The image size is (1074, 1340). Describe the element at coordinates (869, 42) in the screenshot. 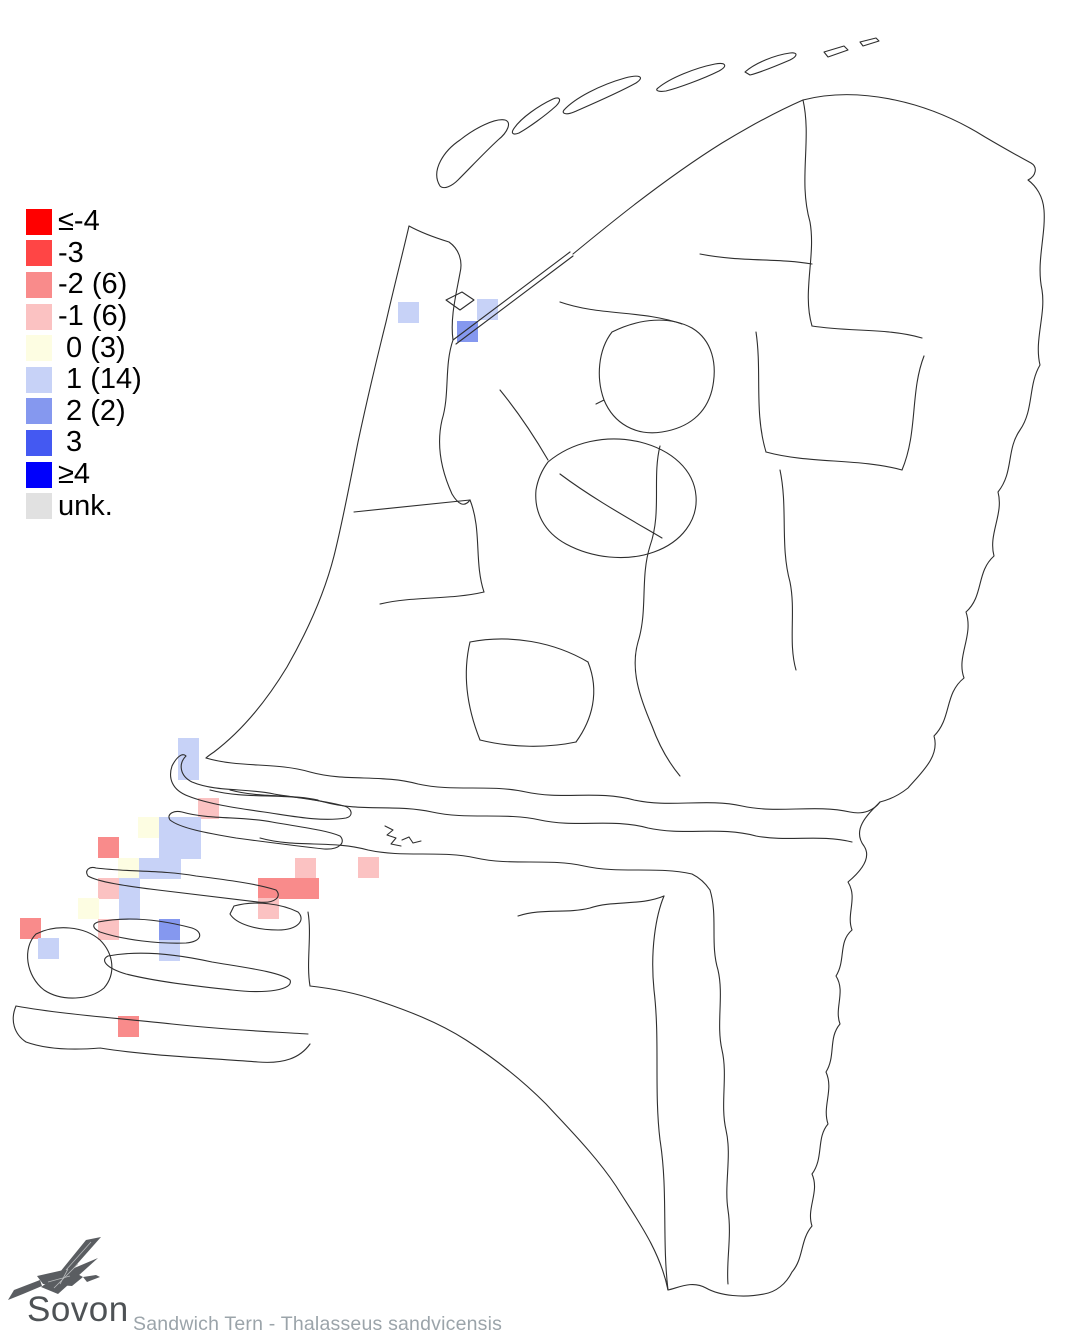

I see `map-island-rottum2` at that location.